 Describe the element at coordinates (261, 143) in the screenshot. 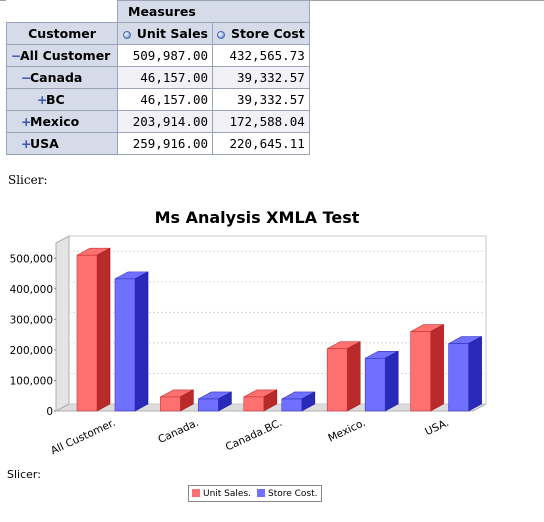

I see `table-cell: 220,645.11` at that location.